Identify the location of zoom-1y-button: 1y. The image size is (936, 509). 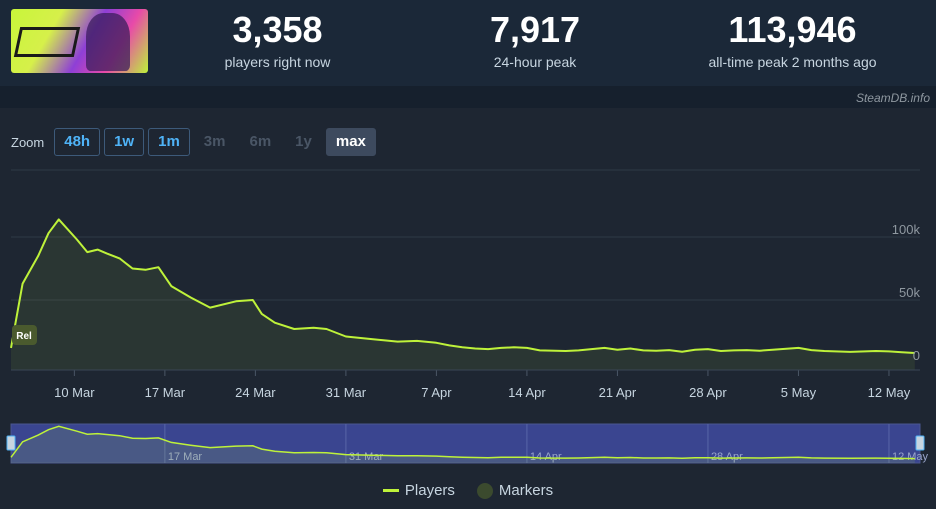
(303, 141).